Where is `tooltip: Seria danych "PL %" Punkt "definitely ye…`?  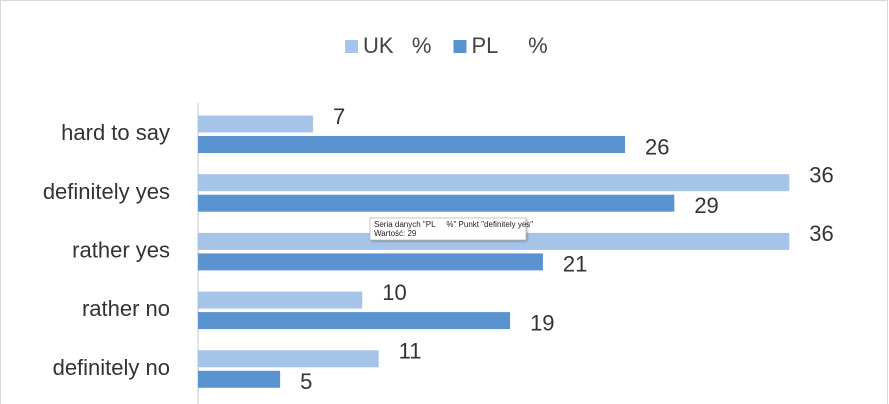 tooltip: Seria danych "PL %" Punkt "definitely ye… is located at coordinates (451, 229).